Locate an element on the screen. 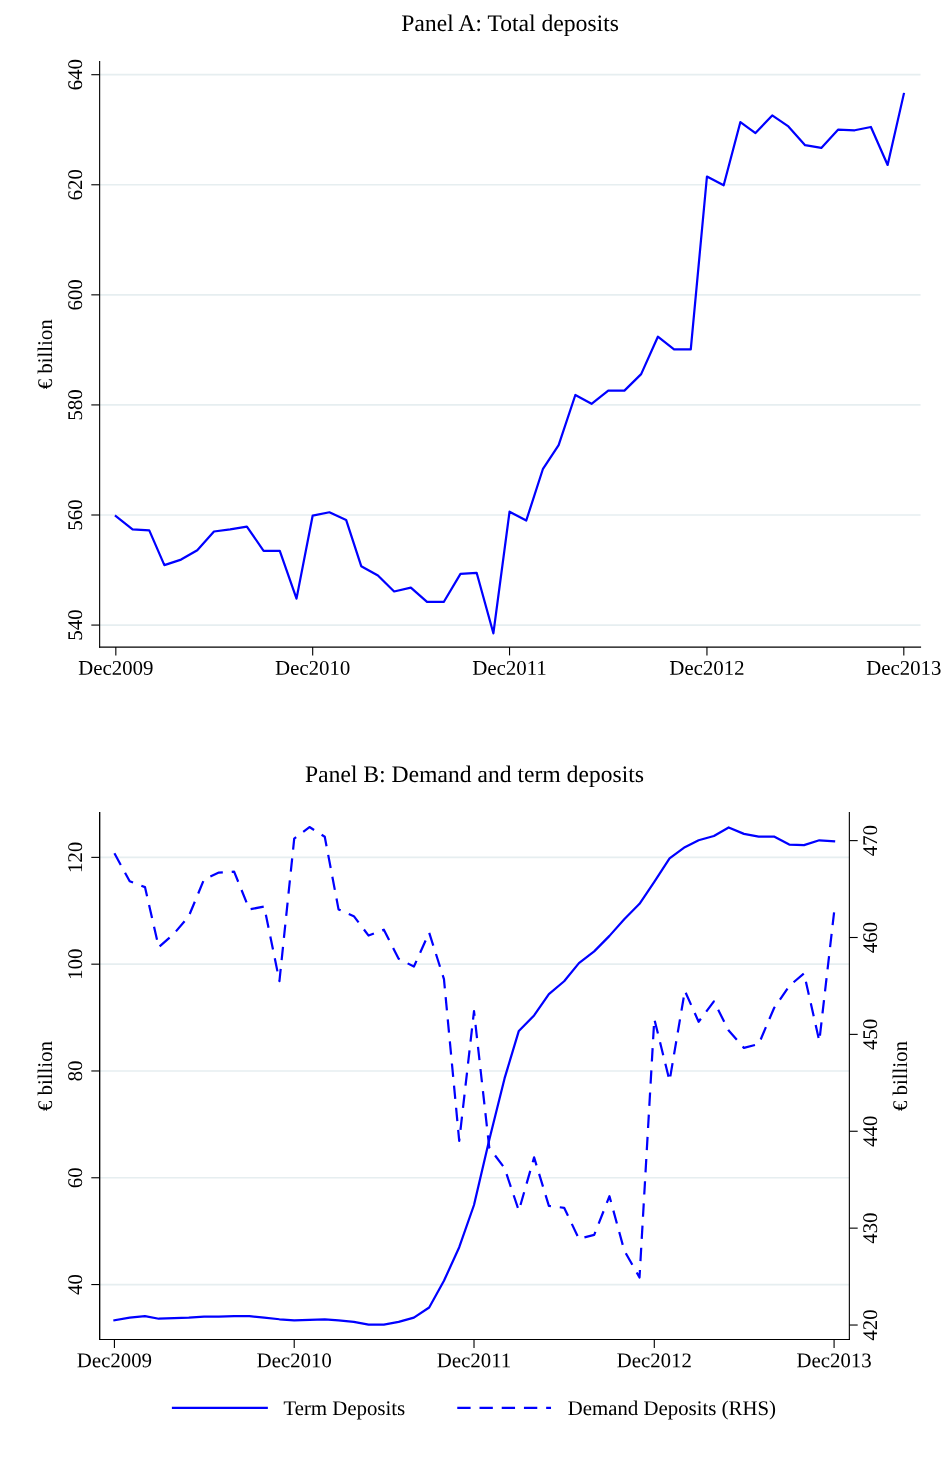 This screenshot has height=1464, width=949. legend-label: Demand Deposits (RHS) is located at coordinates (672, 1410).